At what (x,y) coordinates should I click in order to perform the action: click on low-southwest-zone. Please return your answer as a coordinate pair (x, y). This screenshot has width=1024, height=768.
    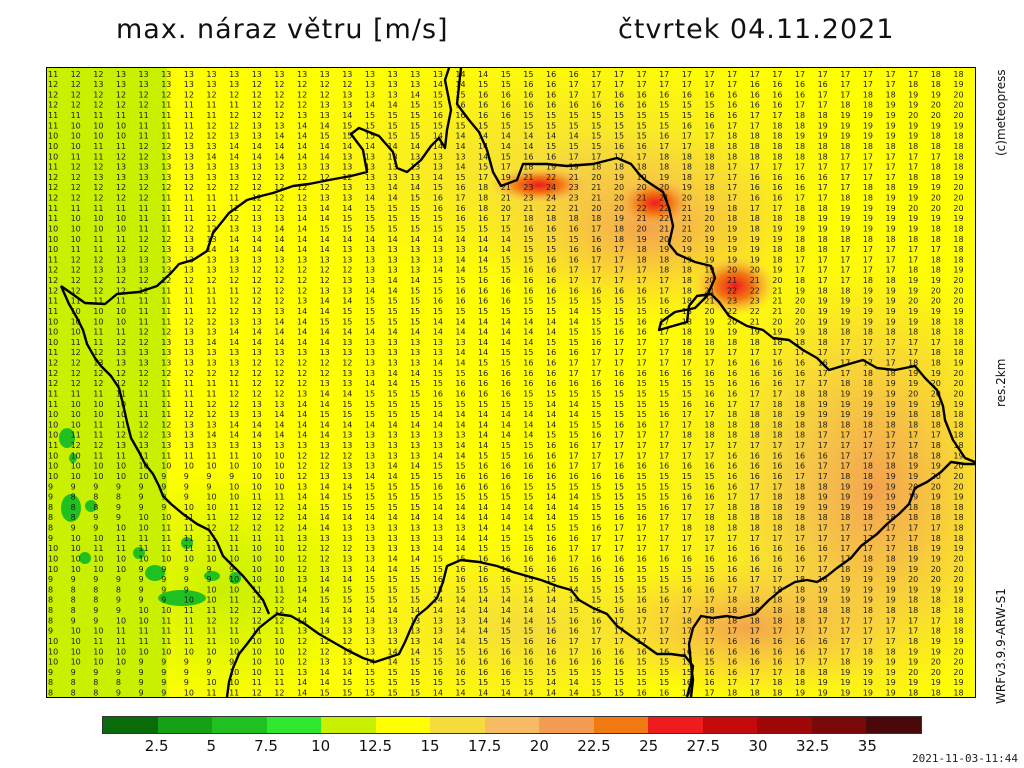
    Looking at the image, I should click on (227, 582).